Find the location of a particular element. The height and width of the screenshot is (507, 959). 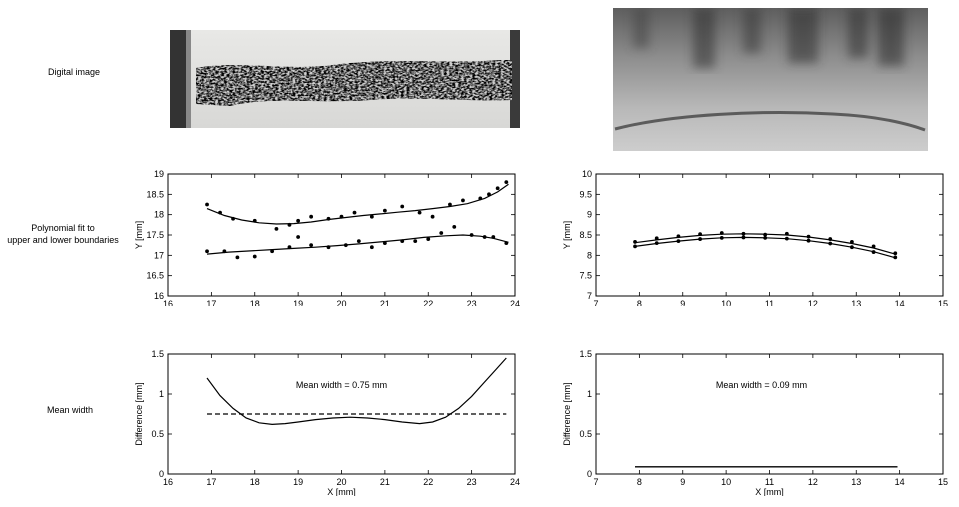

specimen-photo-right is located at coordinates (770, 79).